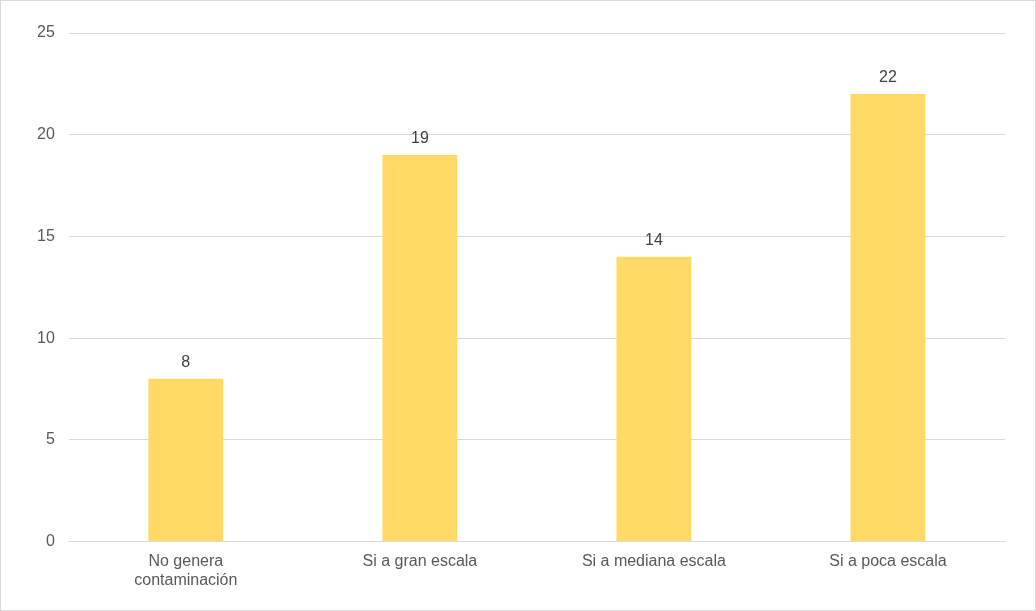 The width and height of the screenshot is (1036, 611). I want to click on x-tick-label: Si a mediana escala, so click(654, 560).